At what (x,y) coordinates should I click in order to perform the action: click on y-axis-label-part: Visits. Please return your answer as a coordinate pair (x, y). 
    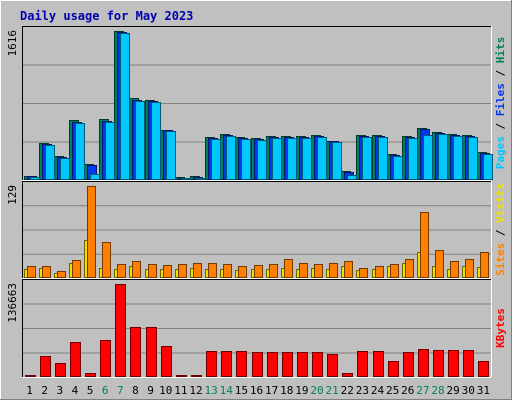
    Looking at the image, I should click on (500, 203).